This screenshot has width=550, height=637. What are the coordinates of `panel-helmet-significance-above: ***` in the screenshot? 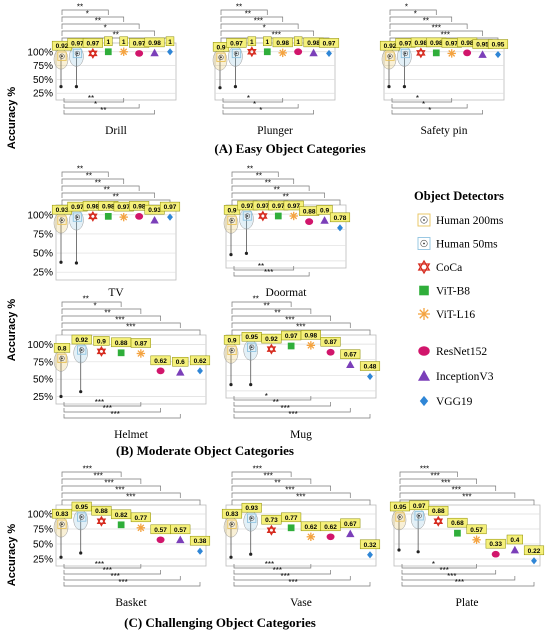 It's located at (130, 327).